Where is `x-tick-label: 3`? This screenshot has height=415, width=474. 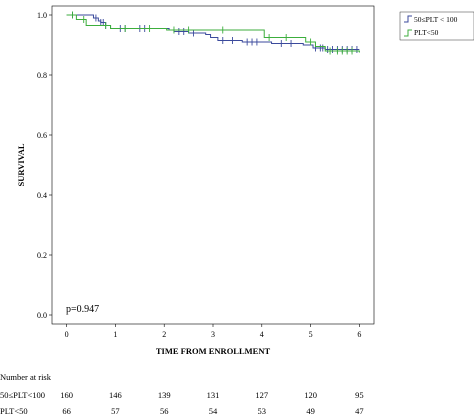 x-tick-label: 3 is located at coordinates (213, 334).